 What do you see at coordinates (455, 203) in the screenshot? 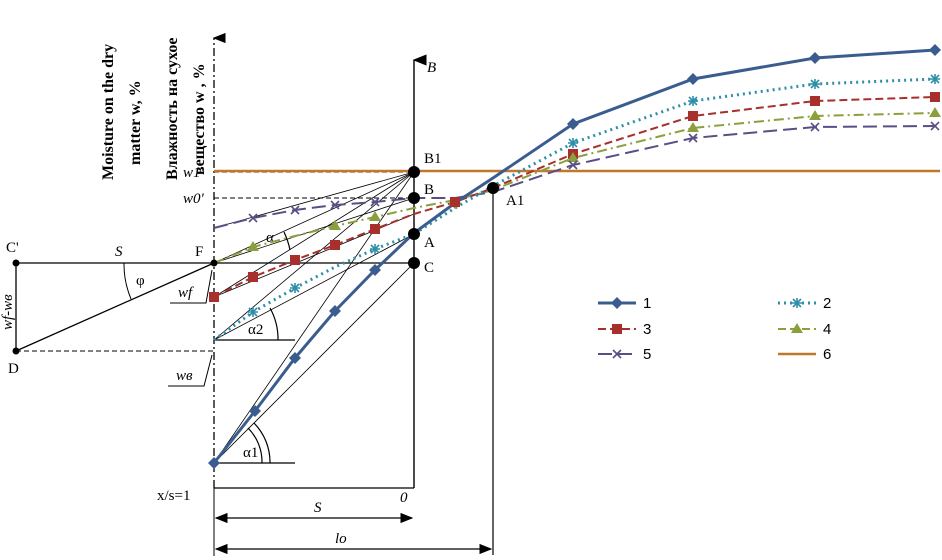
I see `center-crossing-markers` at bounding box center [455, 203].